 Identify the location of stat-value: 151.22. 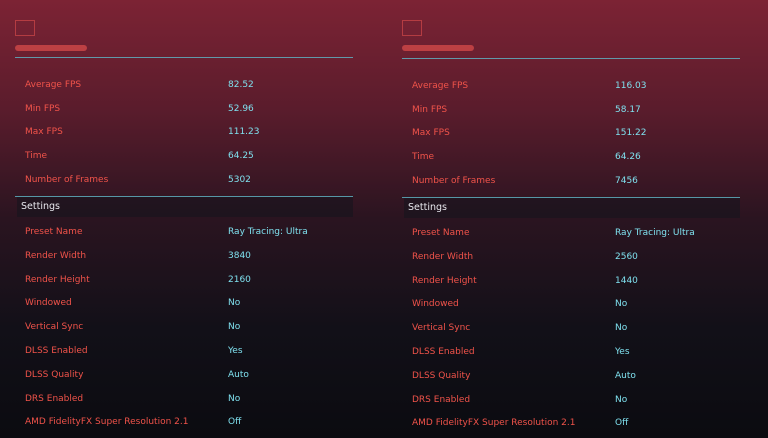
(631, 133).